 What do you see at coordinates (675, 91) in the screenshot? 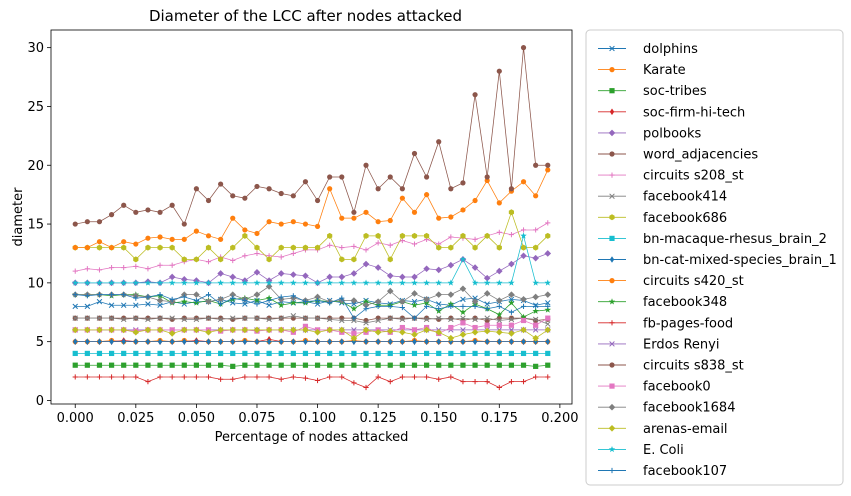
I see `legend-label: soc-tribes` at bounding box center [675, 91].